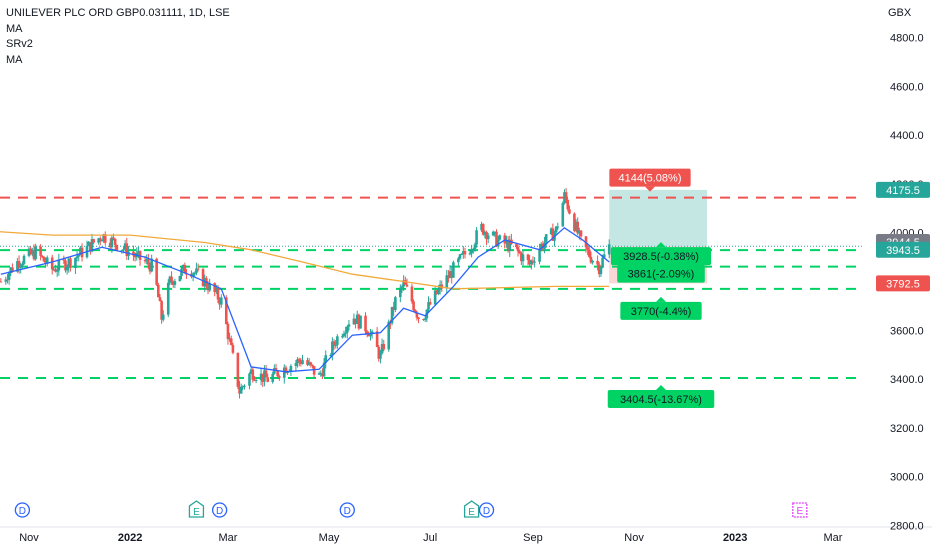 The image size is (932, 550). I want to click on level-label: 4144(5.08%), so click(650, 179).